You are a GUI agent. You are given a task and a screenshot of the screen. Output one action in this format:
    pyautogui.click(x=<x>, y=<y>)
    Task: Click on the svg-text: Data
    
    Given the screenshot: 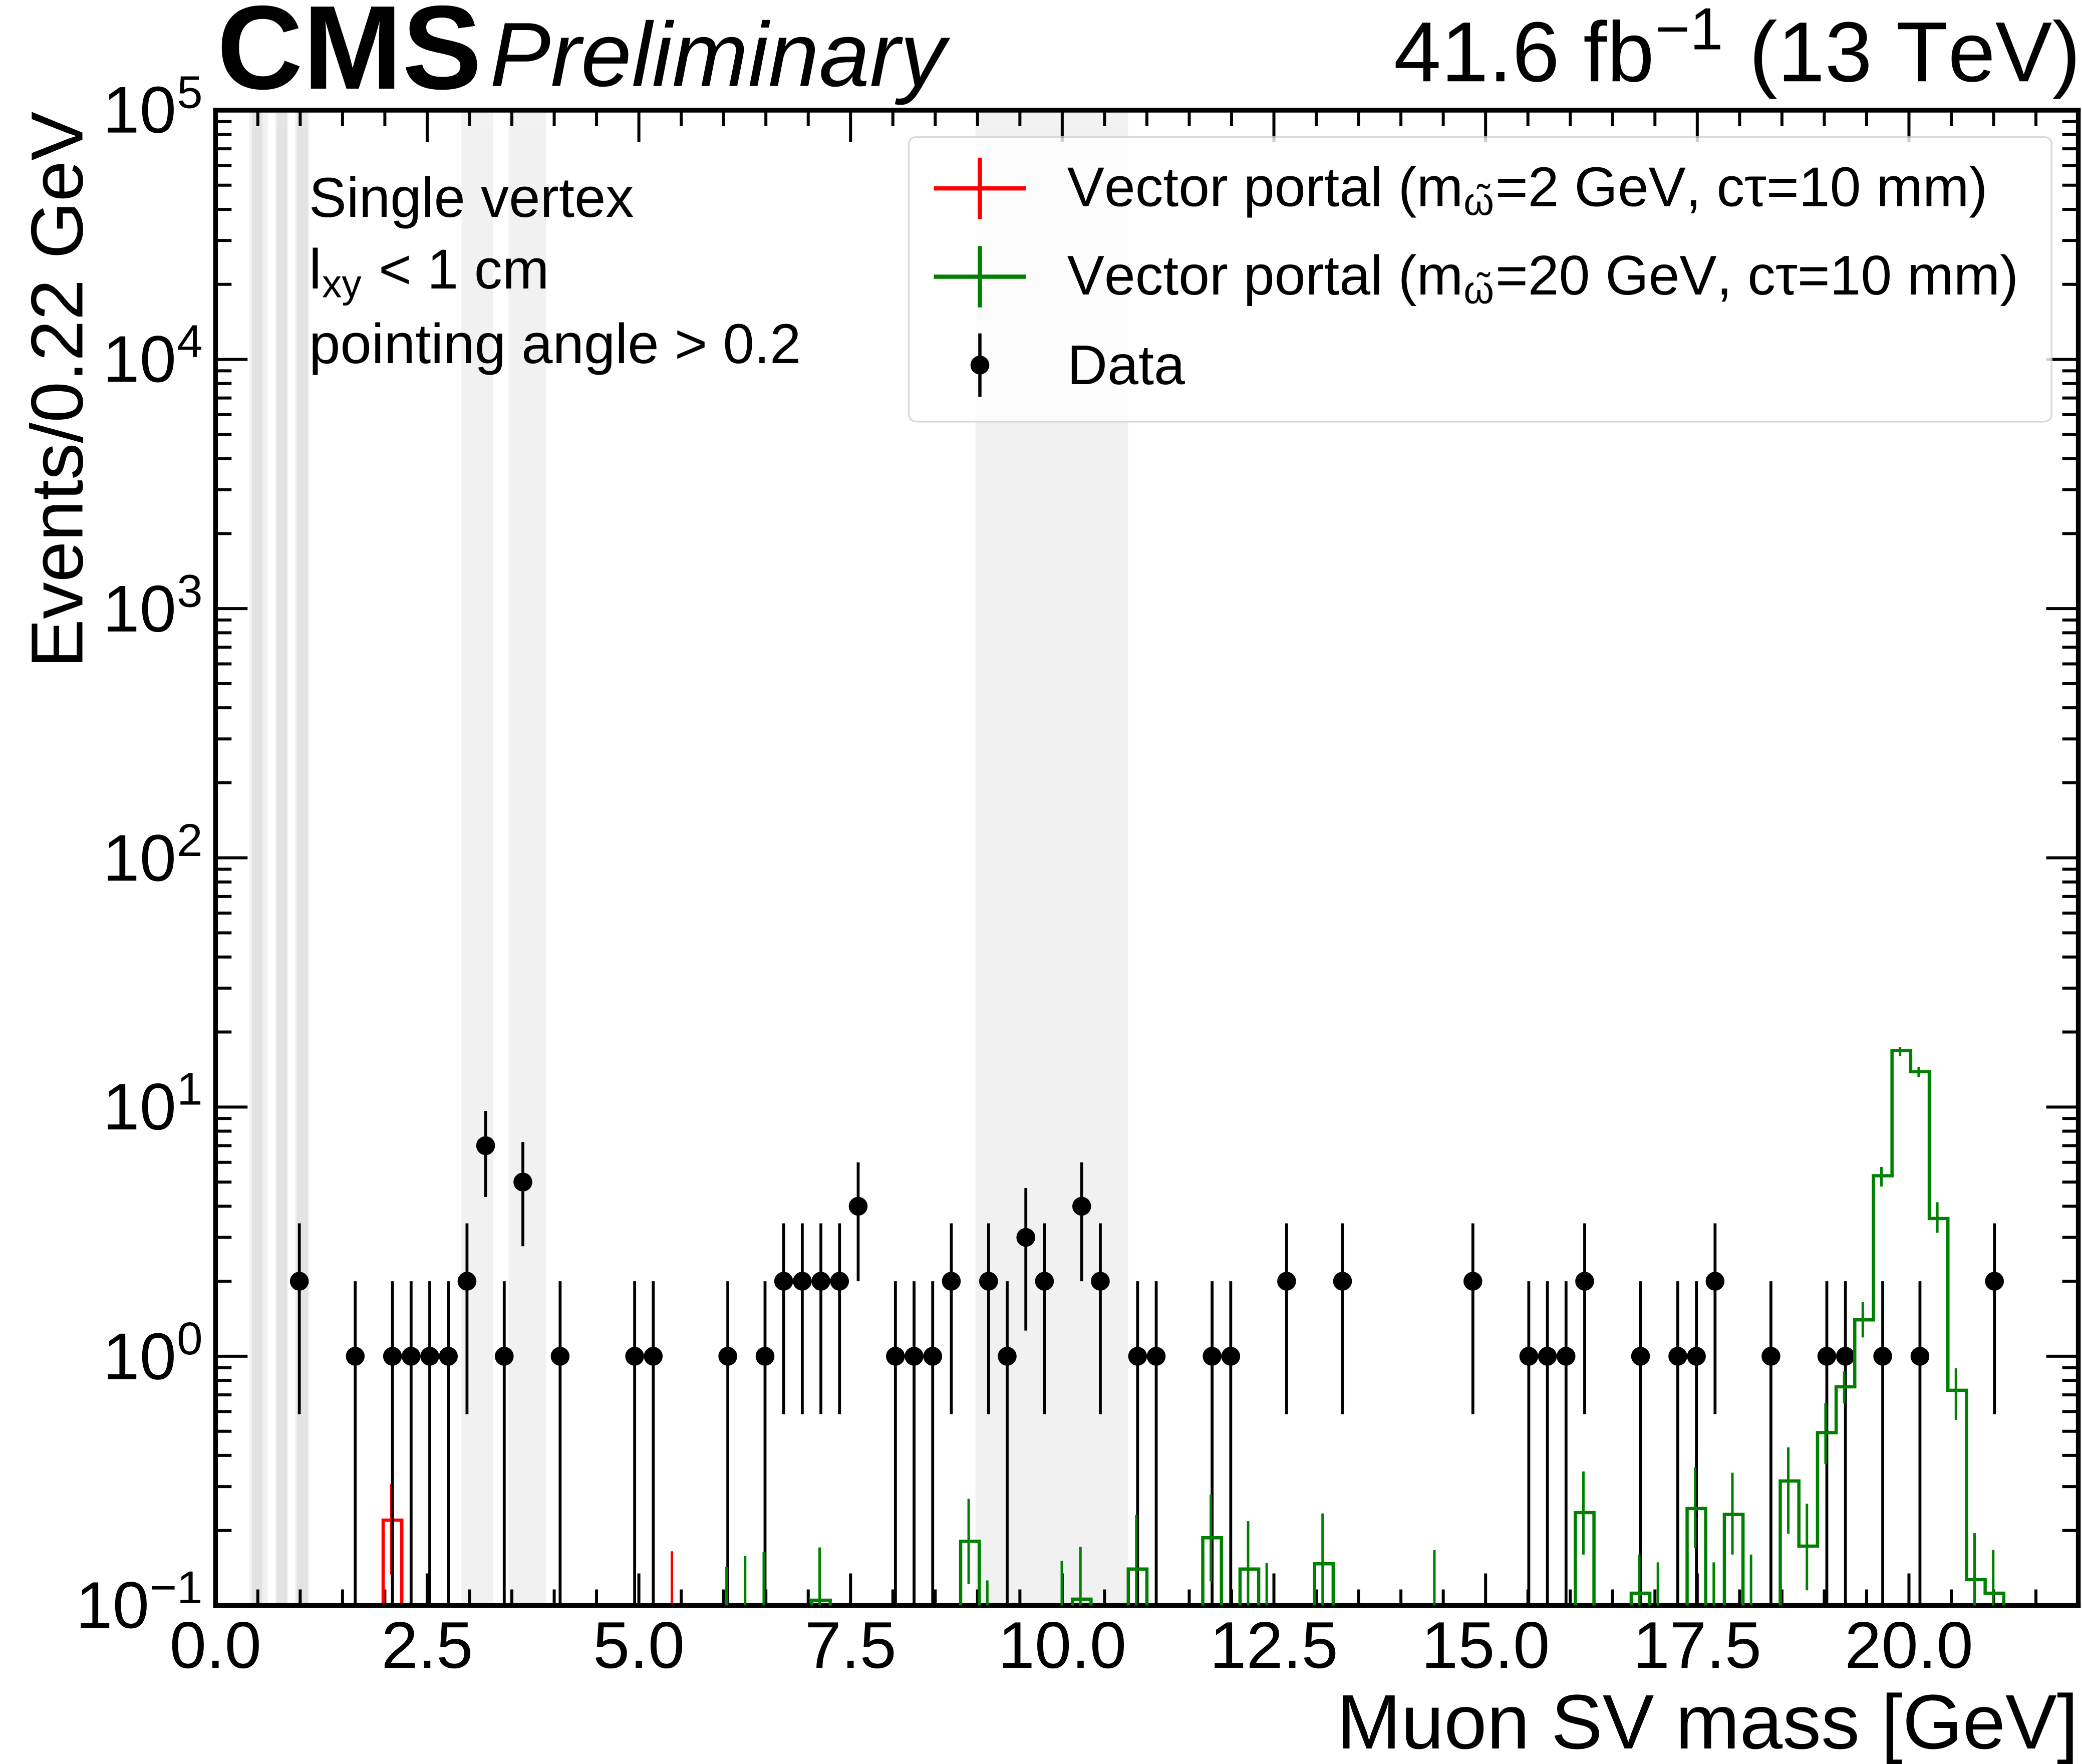 What is the action you would take?
    pyautogui.click(x=1126, y=365)
    